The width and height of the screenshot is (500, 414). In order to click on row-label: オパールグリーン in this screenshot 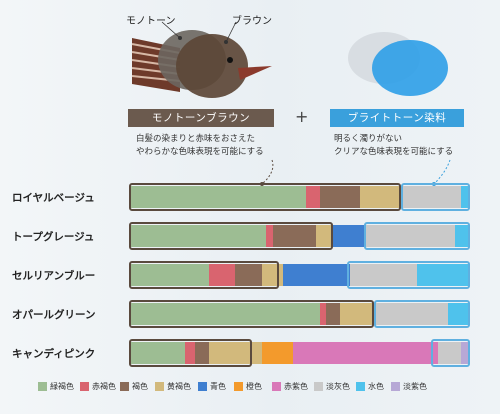, I will do `click(54, 315)`.